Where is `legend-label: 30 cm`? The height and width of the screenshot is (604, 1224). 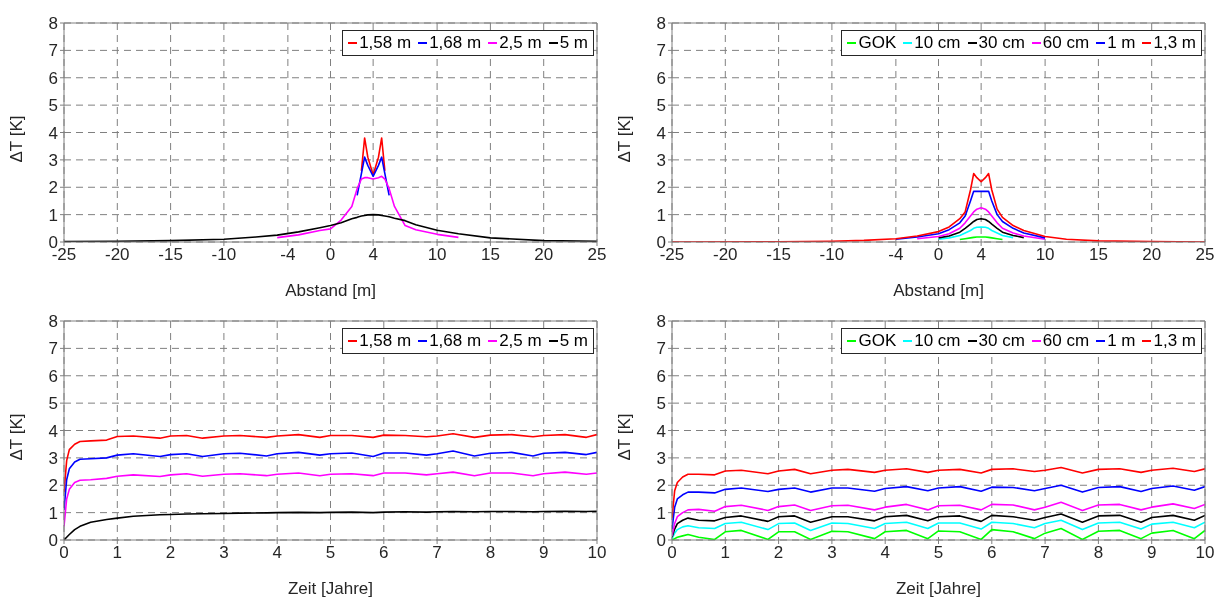 legend-label: 30 cm is located at coordinates (1001, 43).